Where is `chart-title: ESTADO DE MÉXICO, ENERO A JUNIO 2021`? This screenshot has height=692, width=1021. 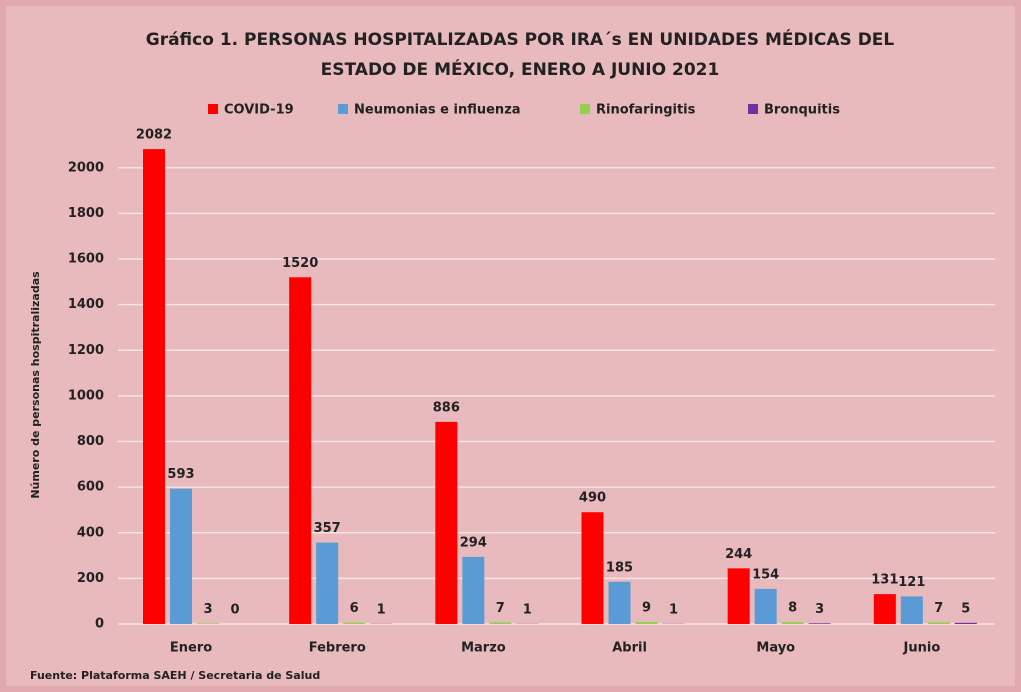 chart-title: ESTADO DE MÉXICO, ENERO A JUNIO 2021 is located at coordinates (520, 69).